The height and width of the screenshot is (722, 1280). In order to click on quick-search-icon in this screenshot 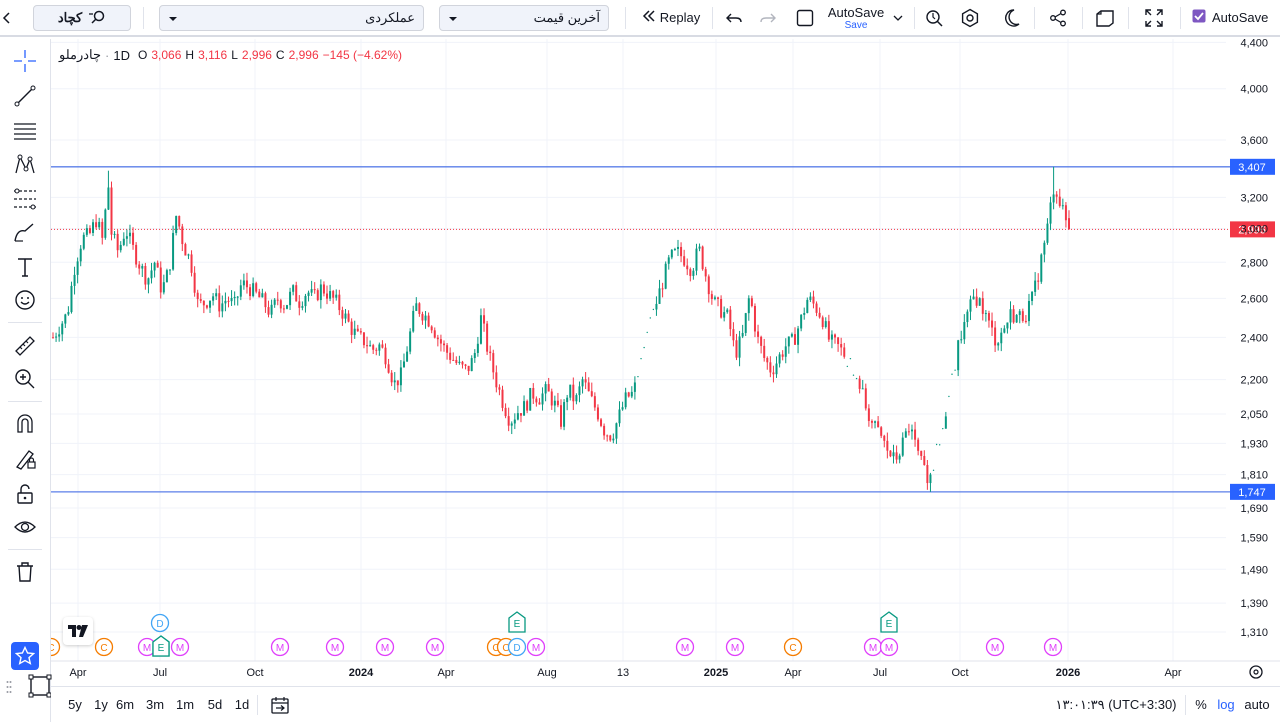, I will do `click(934, 17)`.